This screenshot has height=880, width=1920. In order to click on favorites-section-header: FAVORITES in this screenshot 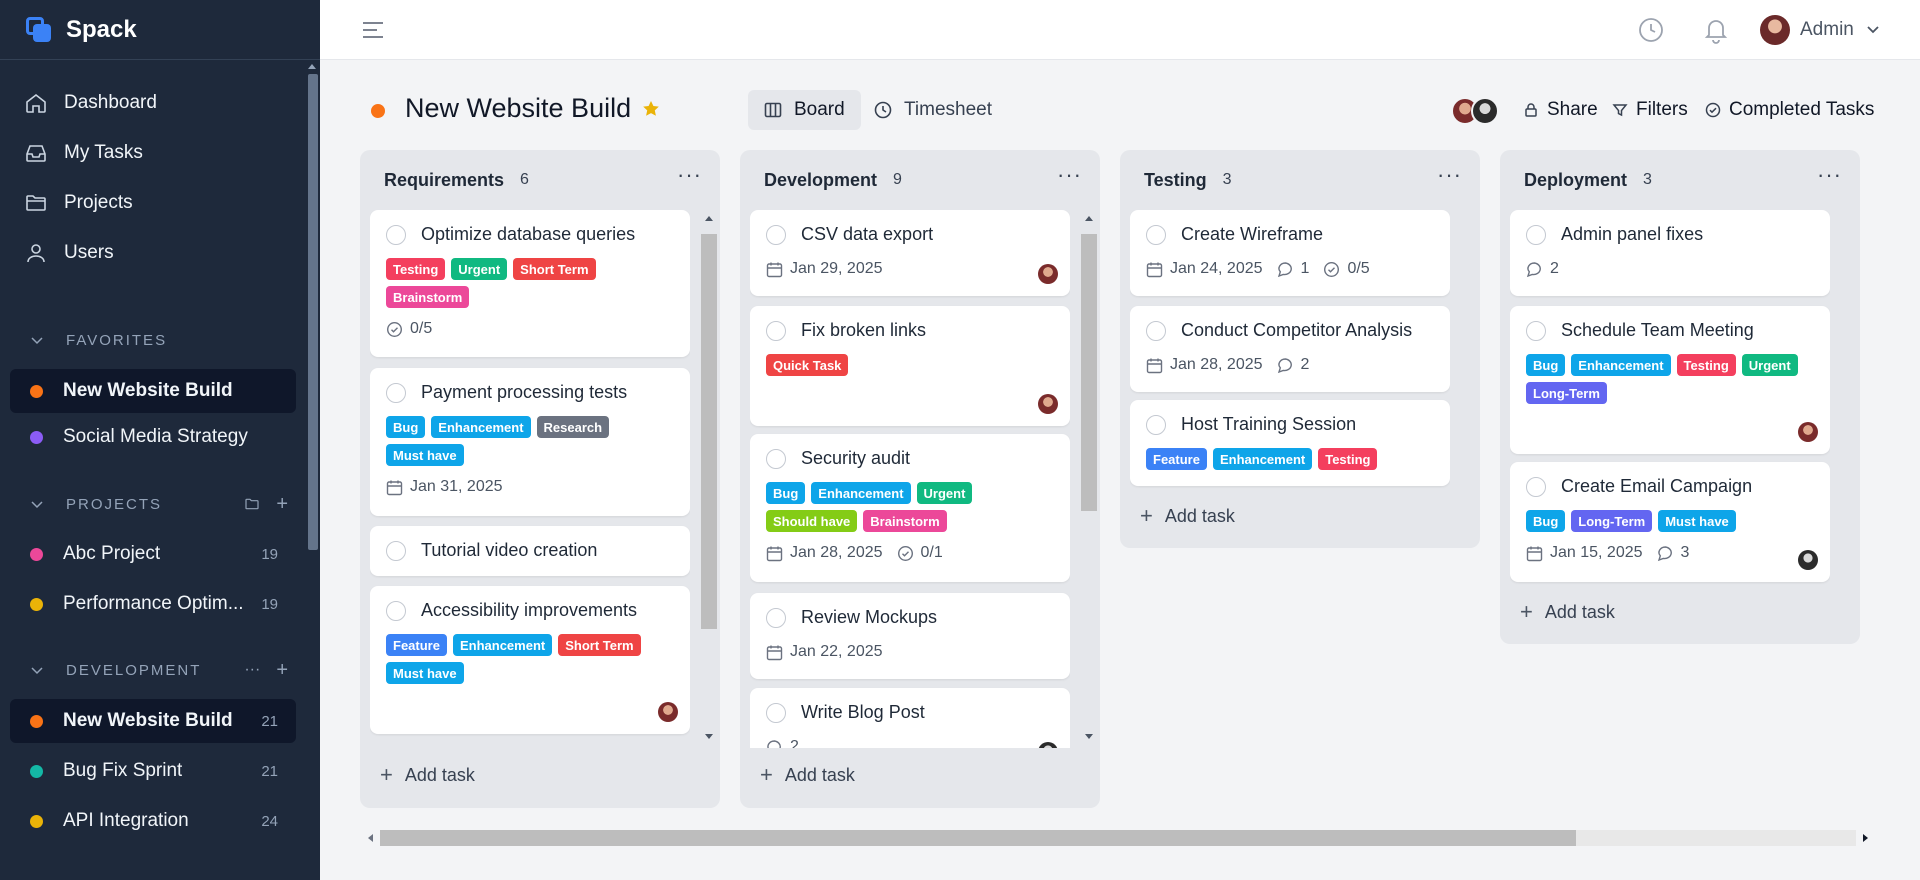, I will do `click(159, 340)`.